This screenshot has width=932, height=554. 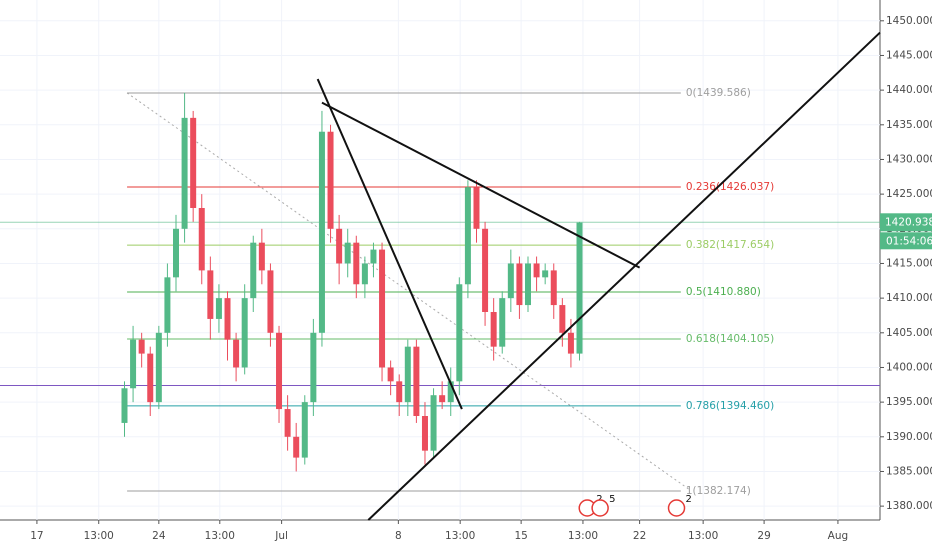 I want to click on y-tick-label: 1445.000, so click(x=909, y=55).